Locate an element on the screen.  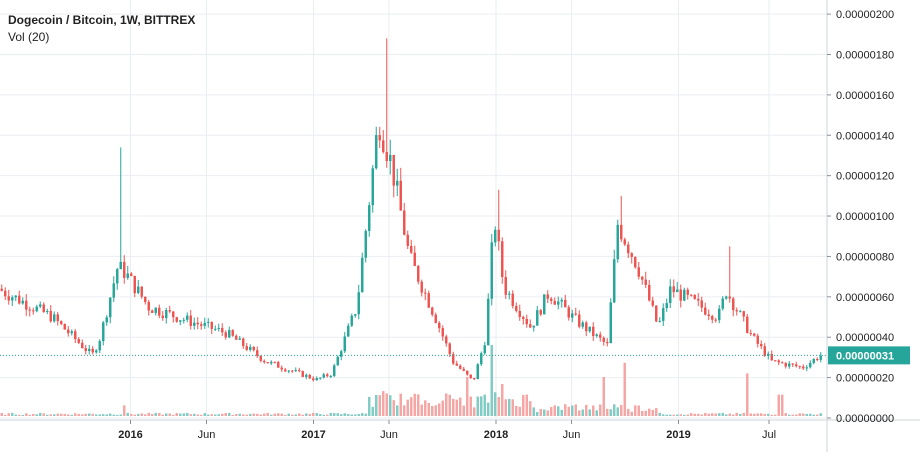
y-tick-label: 0.00000040 is located at coordinates (865, 338).